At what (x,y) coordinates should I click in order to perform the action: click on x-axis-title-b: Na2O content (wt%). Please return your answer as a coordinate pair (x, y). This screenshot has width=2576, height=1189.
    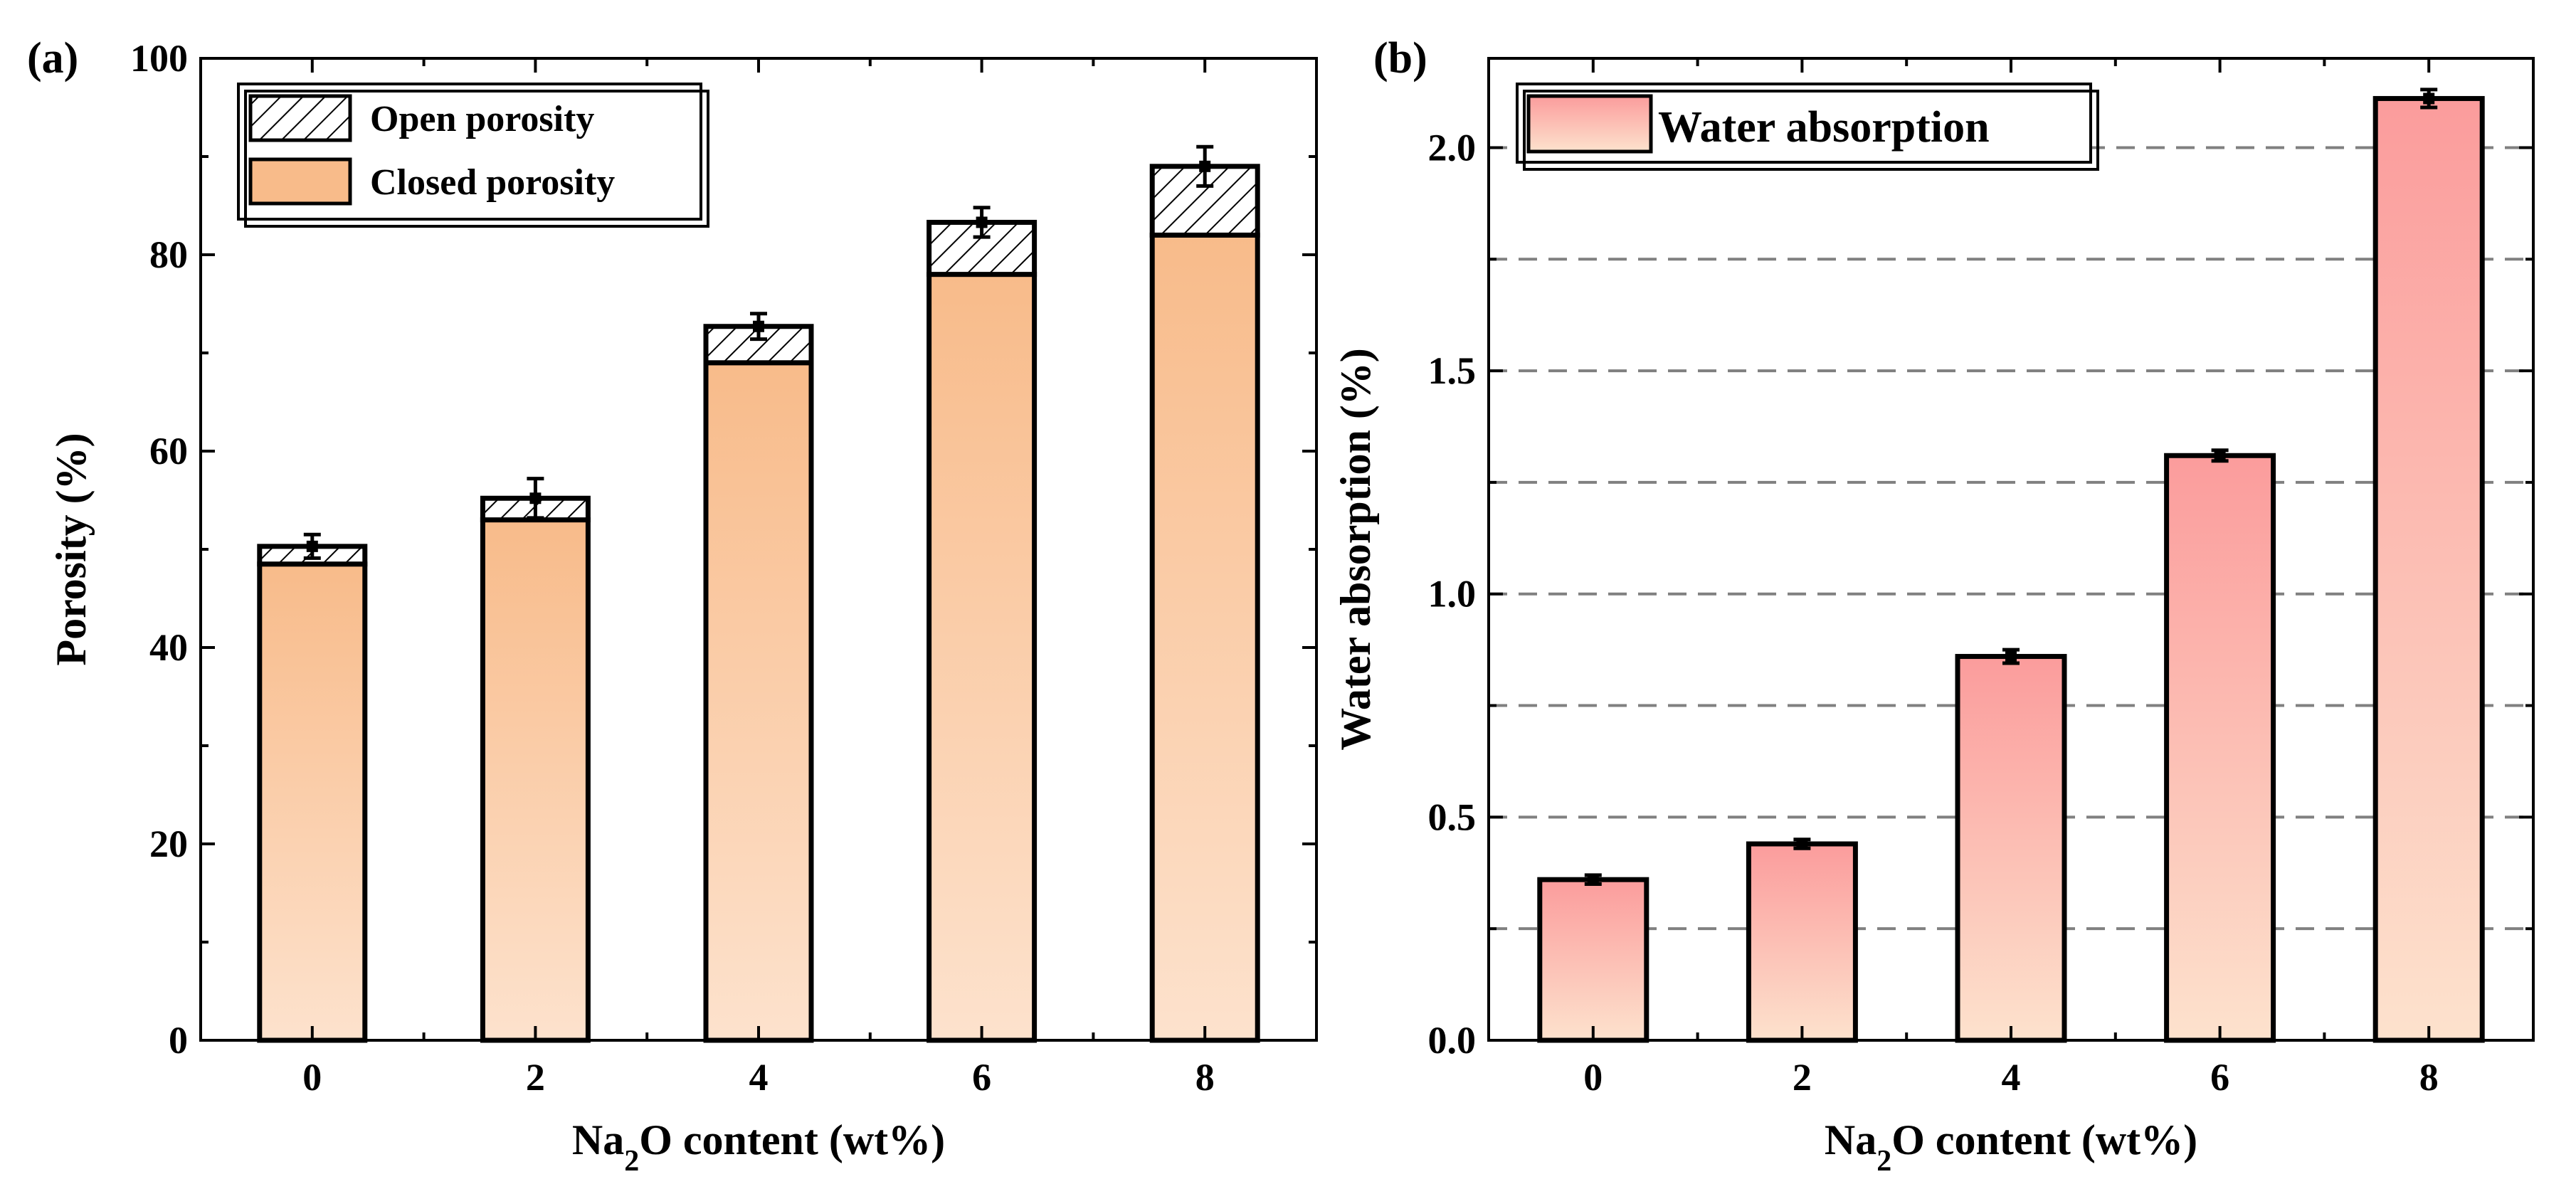
    Looking at the image, I should click on (2011, 1147).